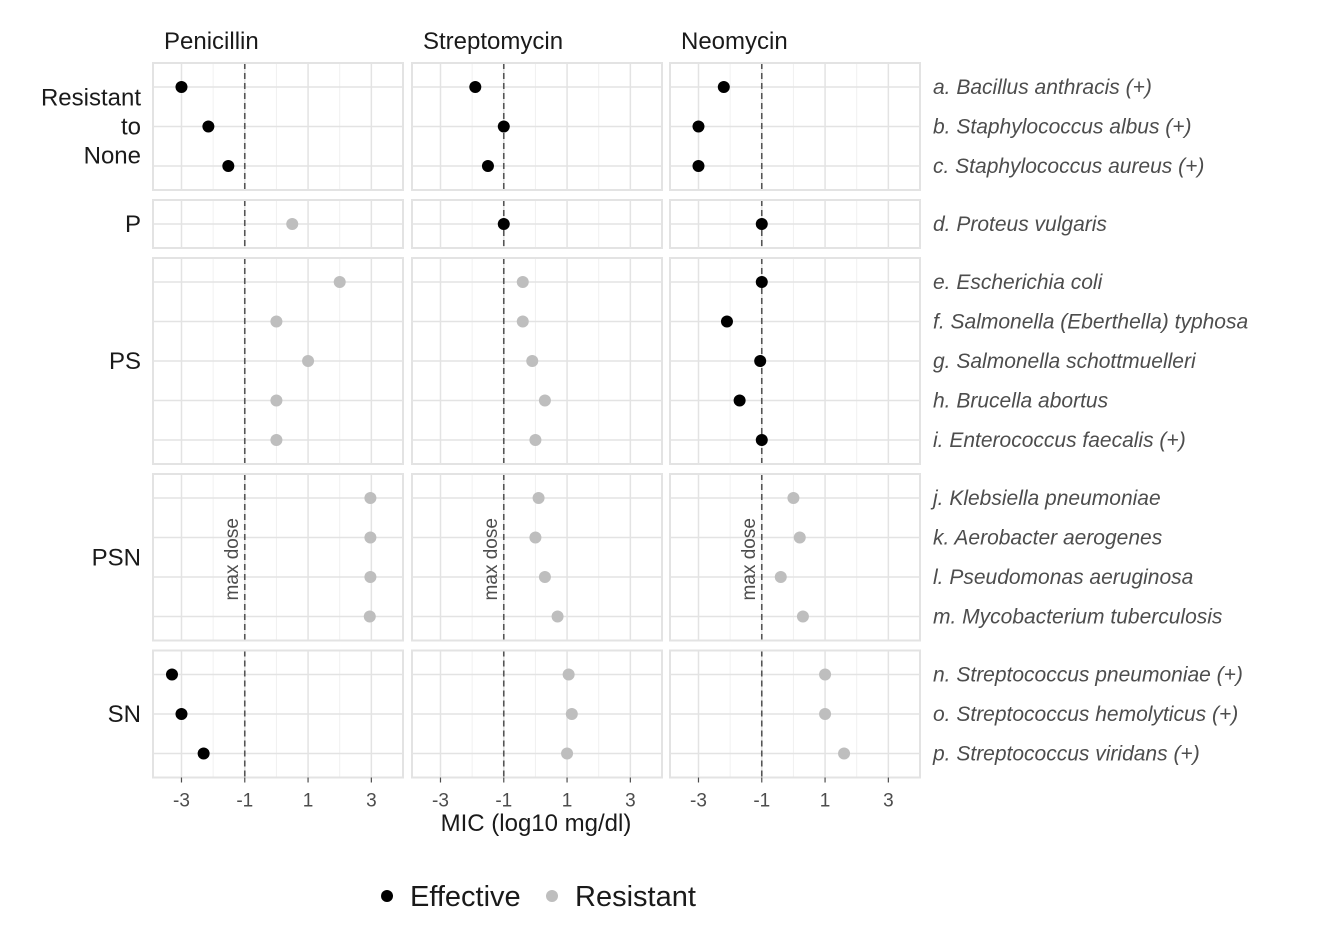 Image resolution: width=1344 pixels, height=940 pixels. Describe the element at coordinates (1066, 754) in the screenshot. I see `bacteria-label: p. Streptococcus viridans (+)` at that location.